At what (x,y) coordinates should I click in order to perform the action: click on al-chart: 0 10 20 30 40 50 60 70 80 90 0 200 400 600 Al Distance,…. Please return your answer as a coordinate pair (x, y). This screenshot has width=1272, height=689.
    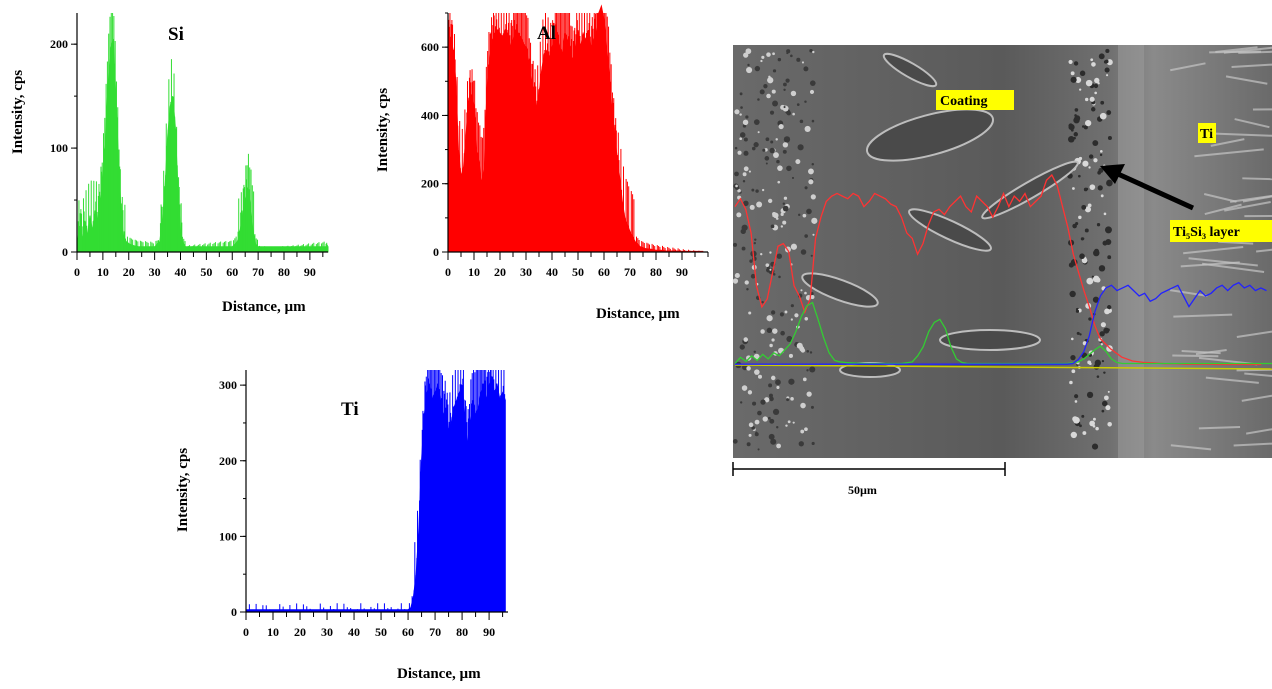
    Looking at the image, I should click on (545, 165).